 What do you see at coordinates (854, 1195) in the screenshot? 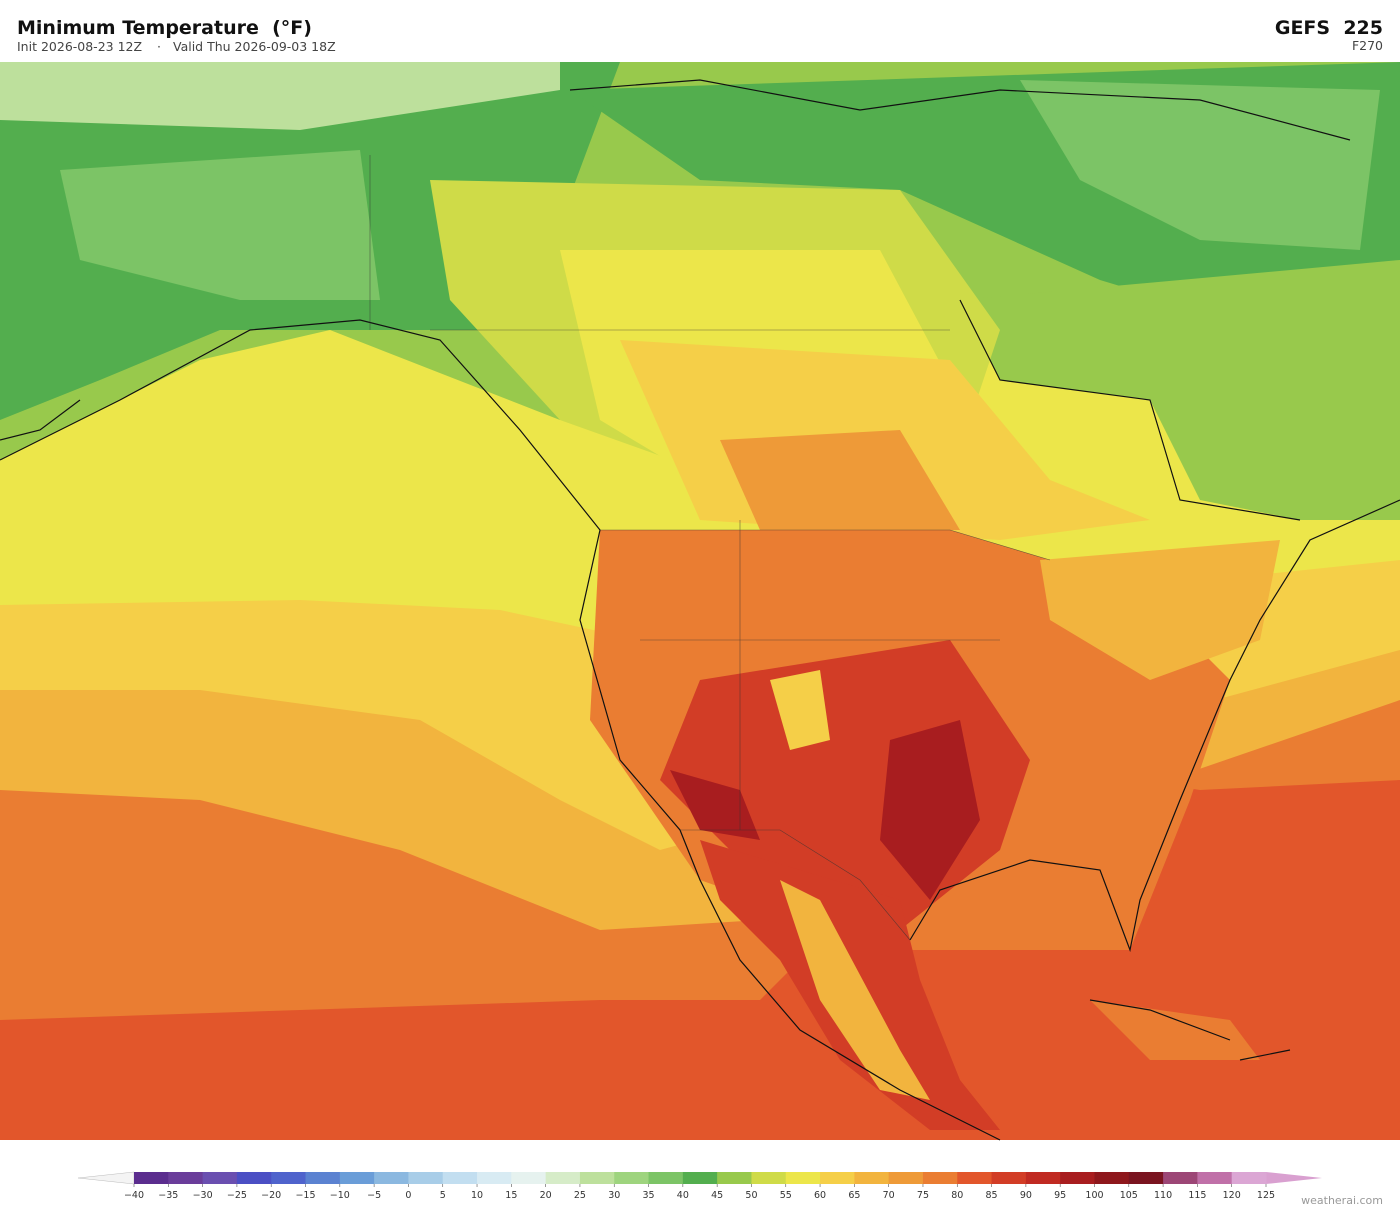
I see `colorbar-tick-label: 65` at bounding box center [854, 1195].